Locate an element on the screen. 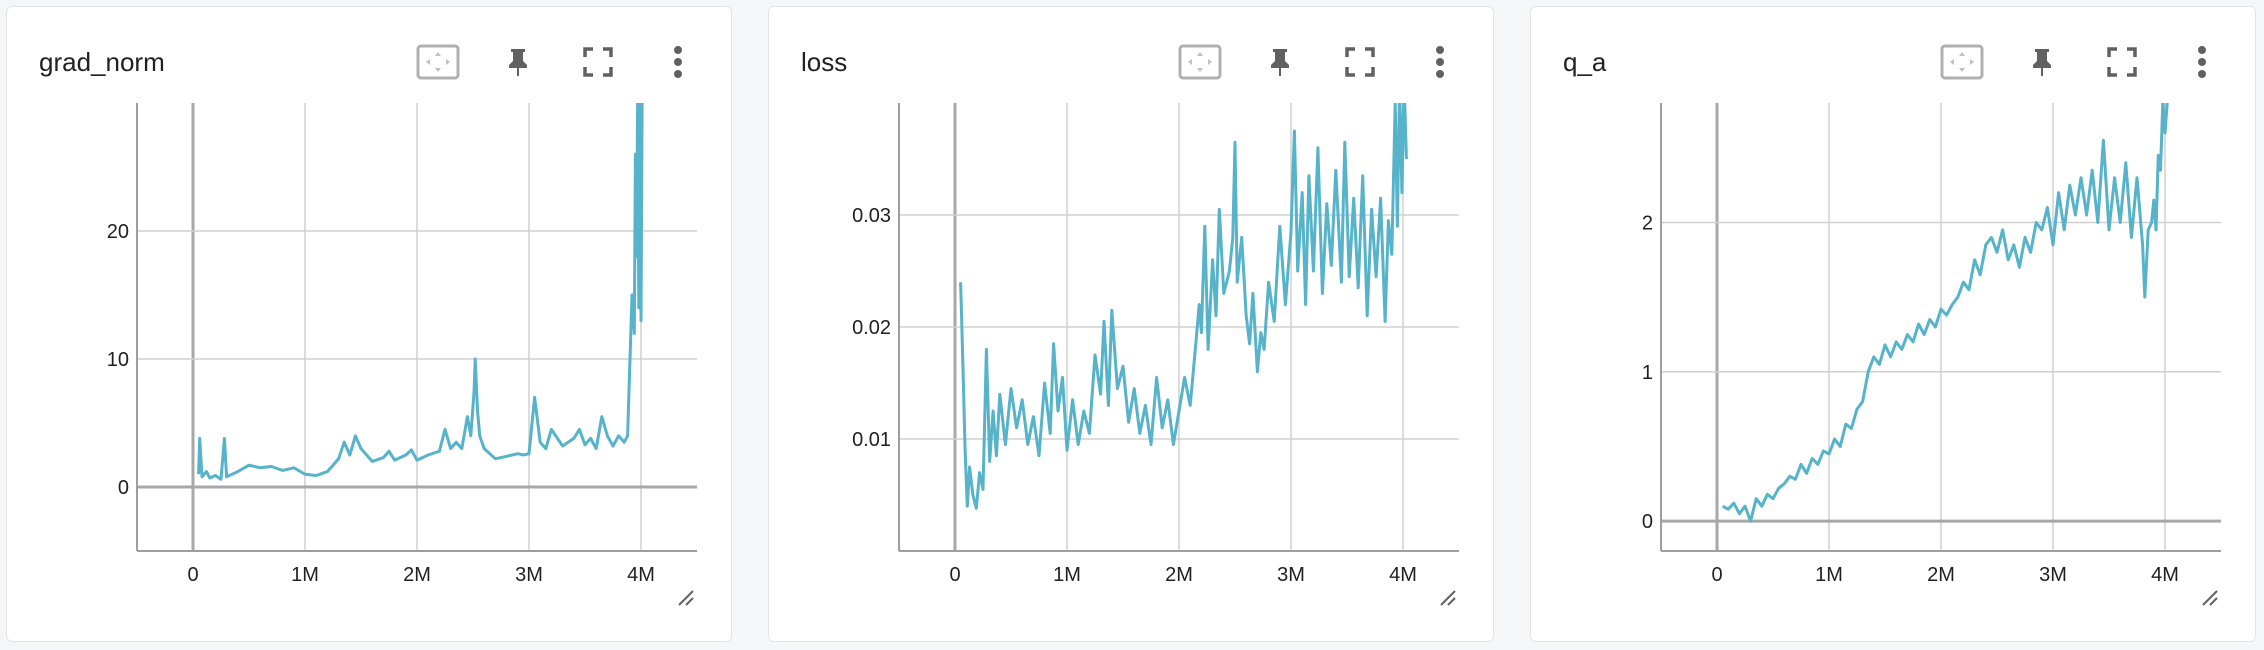 Image resolution: width=2264 pixels, height=650 pixels. chart-title: loss is located at coordinates (824, 62).